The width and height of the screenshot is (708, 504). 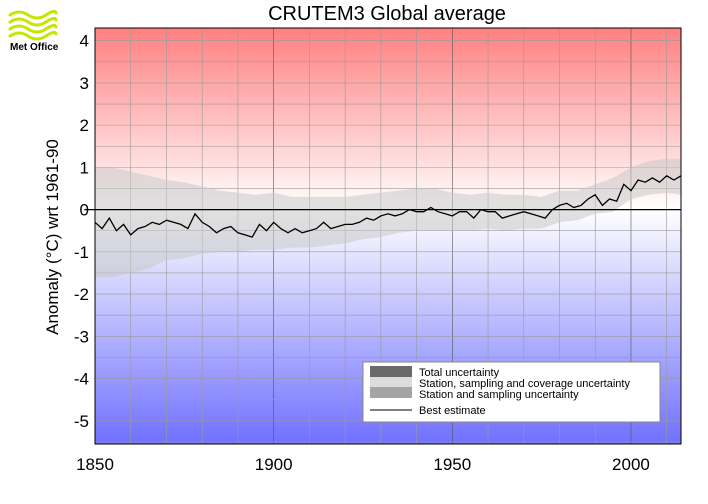 I want to click on y-tick-label: 1, so click(x=84, y=167).